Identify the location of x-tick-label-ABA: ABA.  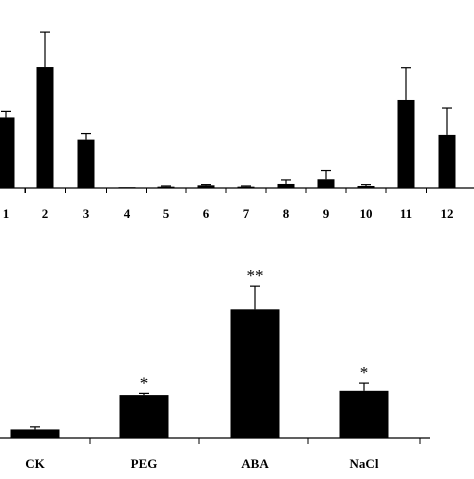
(255, 463).